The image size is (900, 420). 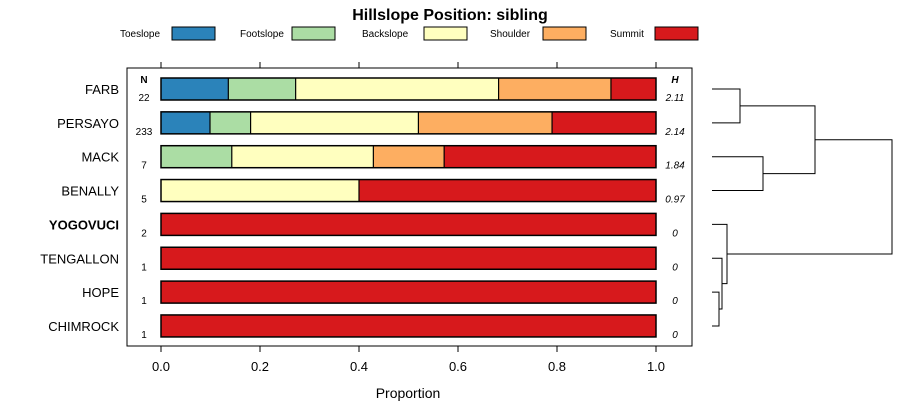 I want to click on n-value-benally: 5, so click(x=144, y=200).